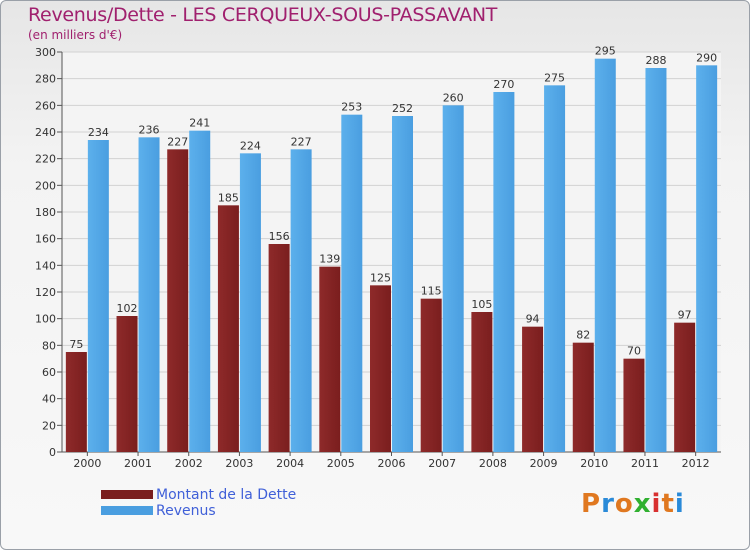  Describe the element at coordinates (45, 212) in the screenshot. I see `y-tick-label: 180` at that location.